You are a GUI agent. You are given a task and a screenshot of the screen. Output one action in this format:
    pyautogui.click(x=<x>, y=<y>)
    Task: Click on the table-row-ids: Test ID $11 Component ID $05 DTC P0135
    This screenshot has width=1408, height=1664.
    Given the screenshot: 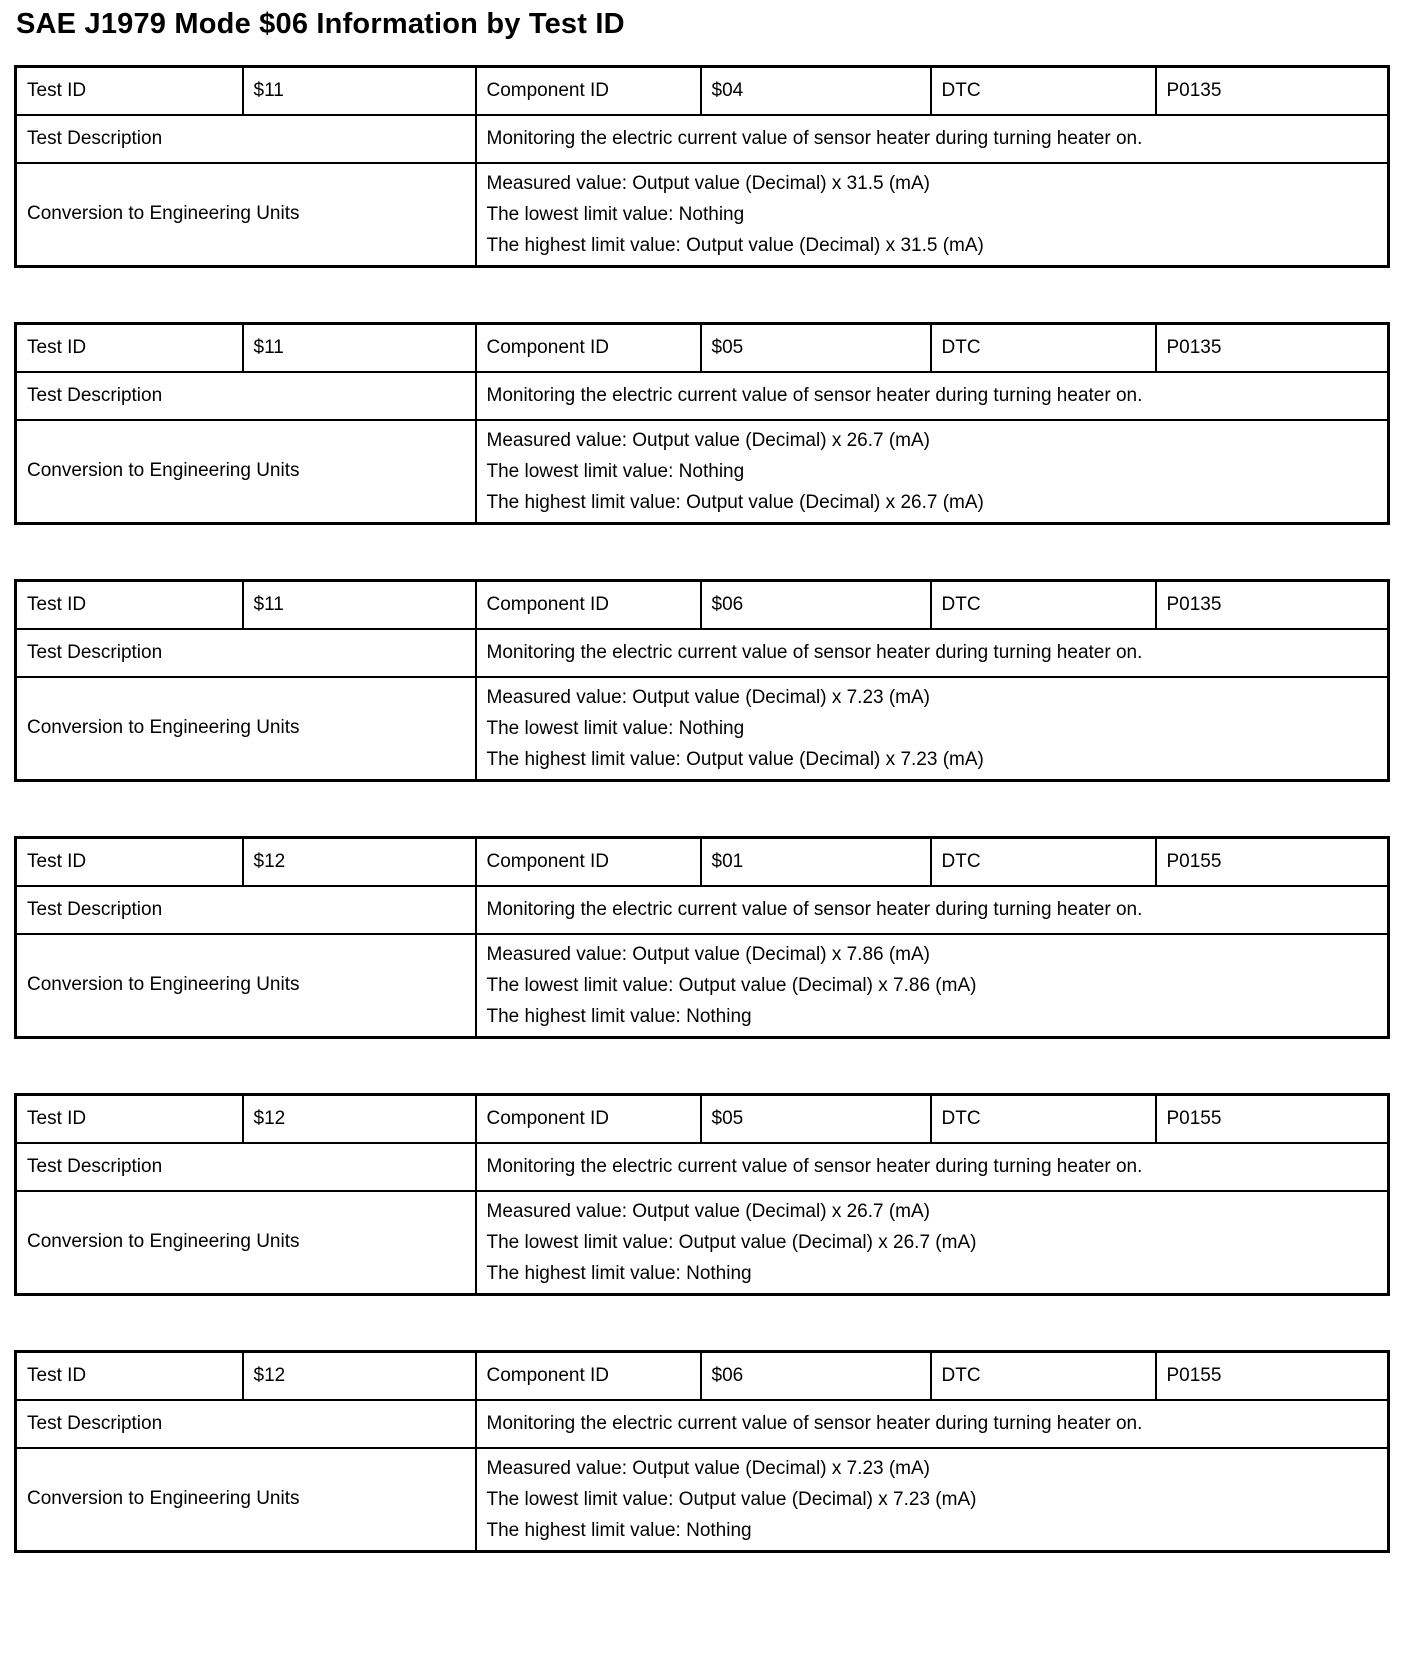 What is the action you would take?
    pyautogui.click(x=702, y=347)
    